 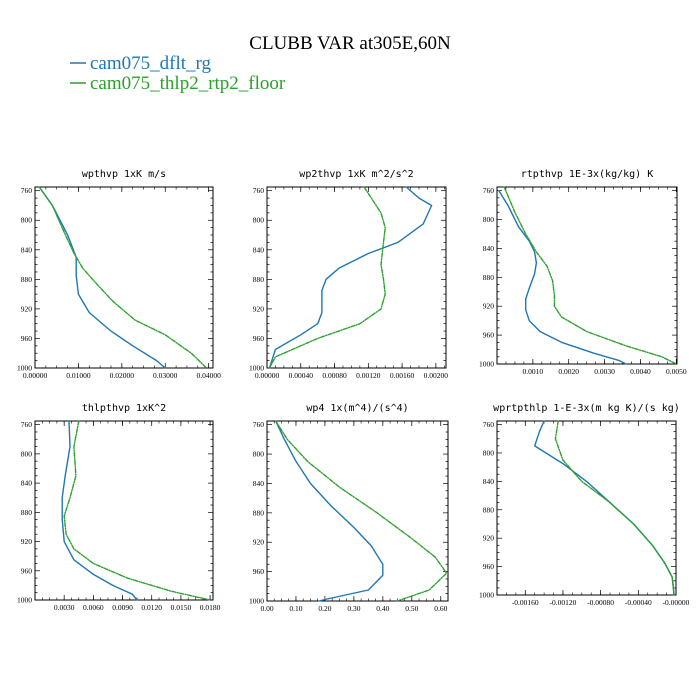 I want to click on x-tick-label: -0.00160, so click(x=525, y=602).